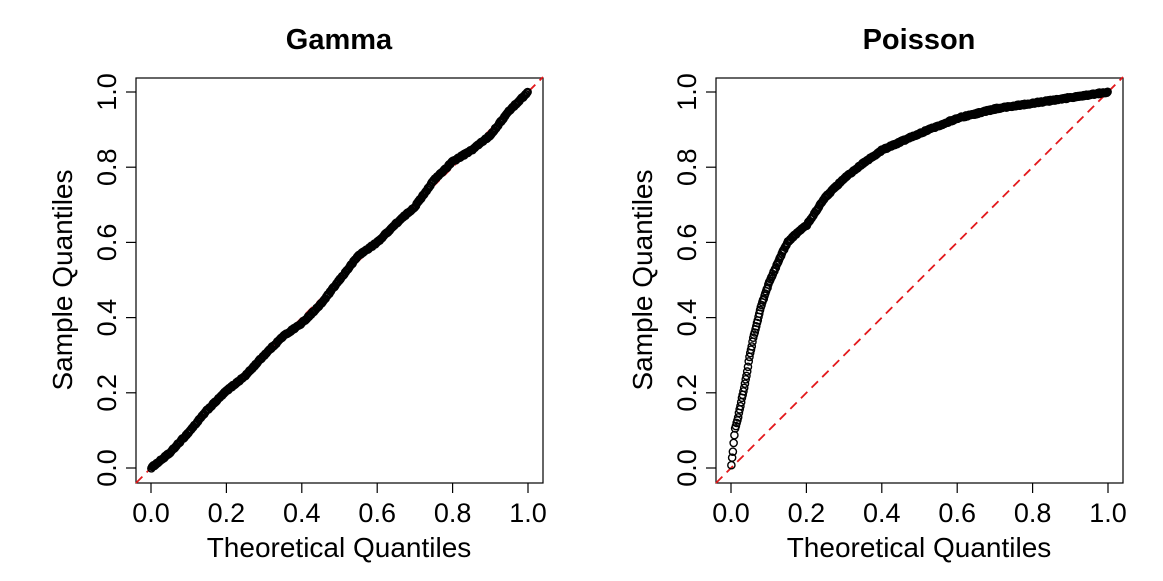 This screenshot has height=581, width=1163. What do you see at coordinates (339, 40) in the screenshot?
I see `plot-title-gamma: Gamma` at bounding box center [339, 40].